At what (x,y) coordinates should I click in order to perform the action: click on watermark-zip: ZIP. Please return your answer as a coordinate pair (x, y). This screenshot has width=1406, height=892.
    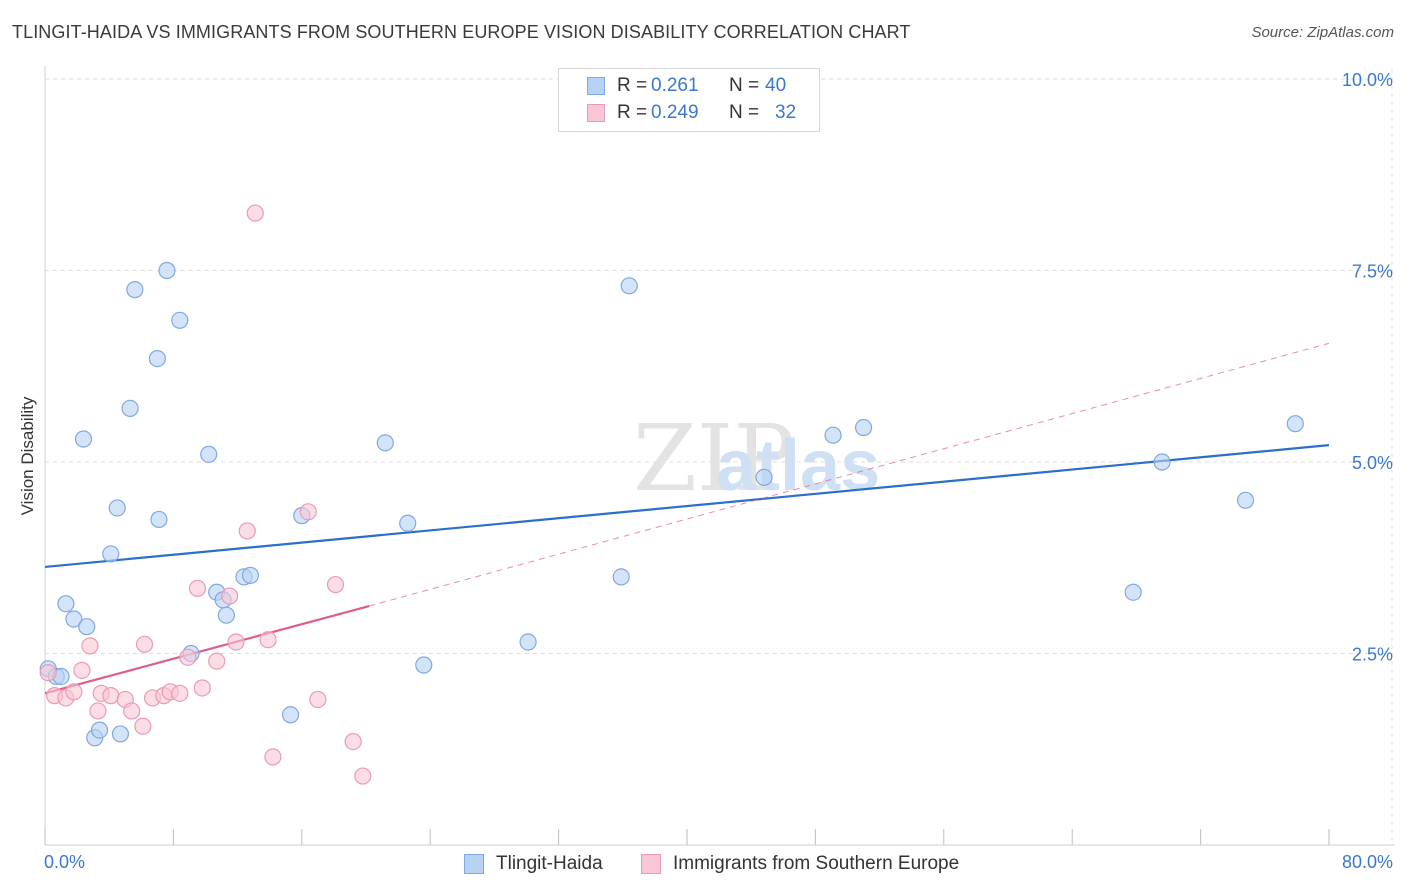
    Looking at the image, I should click on (714, 458).